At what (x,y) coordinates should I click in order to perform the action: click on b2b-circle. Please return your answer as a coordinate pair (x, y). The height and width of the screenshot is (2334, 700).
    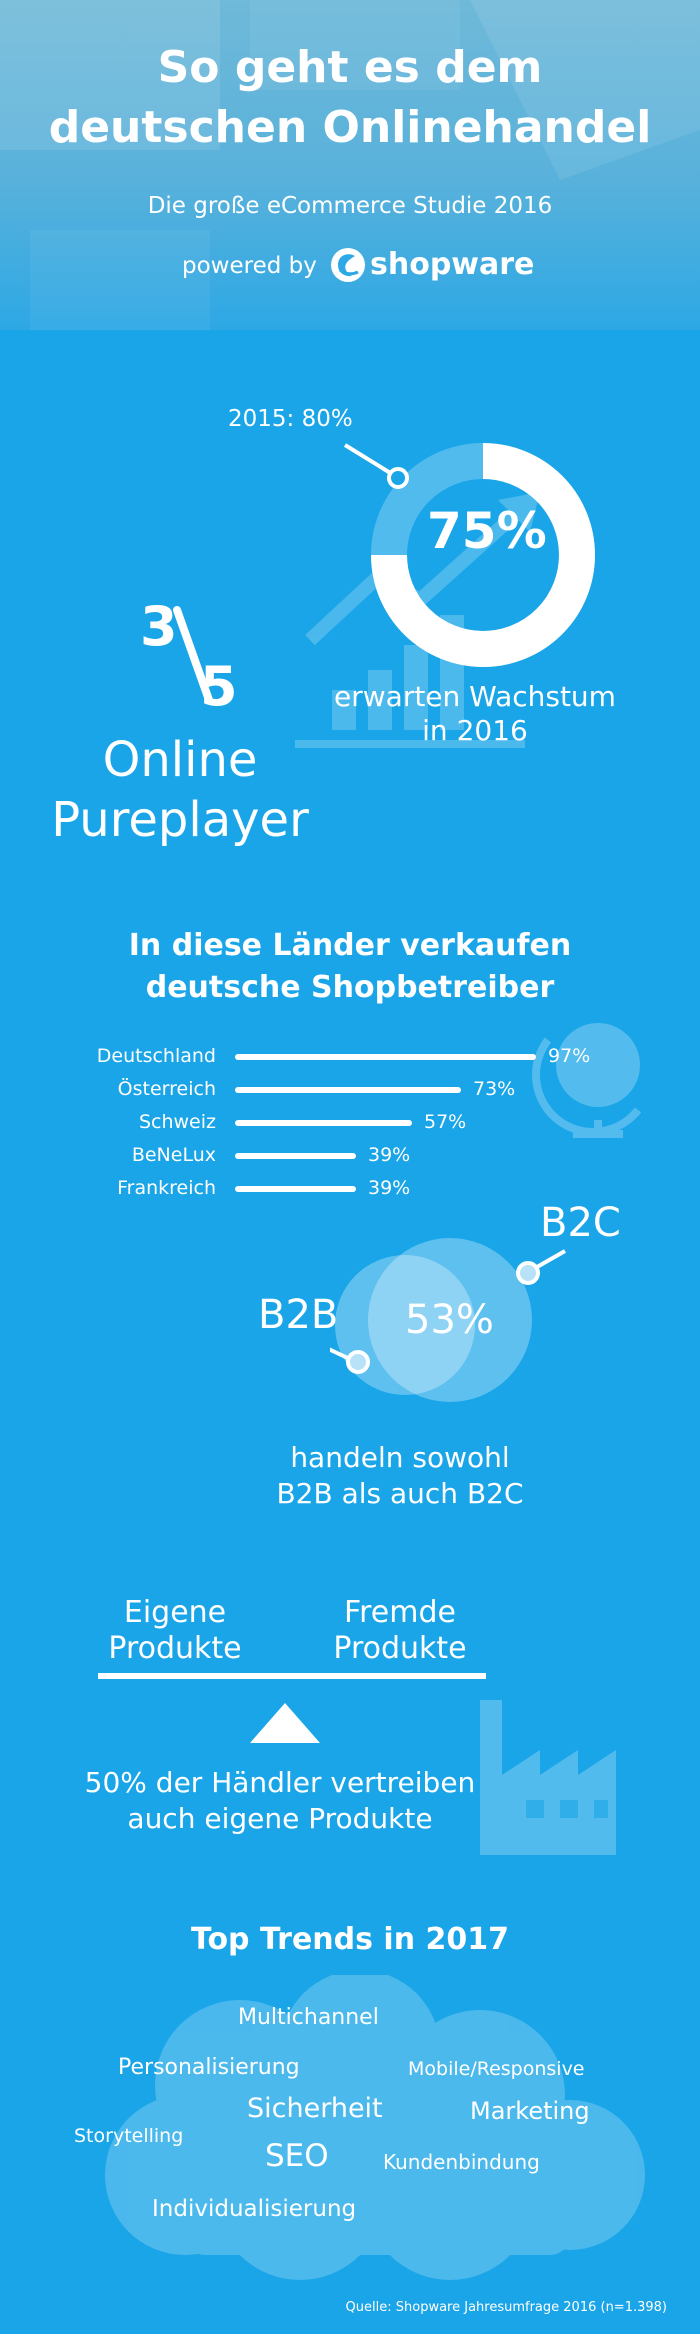
    Looking at the image, I should click on (405, 1325).